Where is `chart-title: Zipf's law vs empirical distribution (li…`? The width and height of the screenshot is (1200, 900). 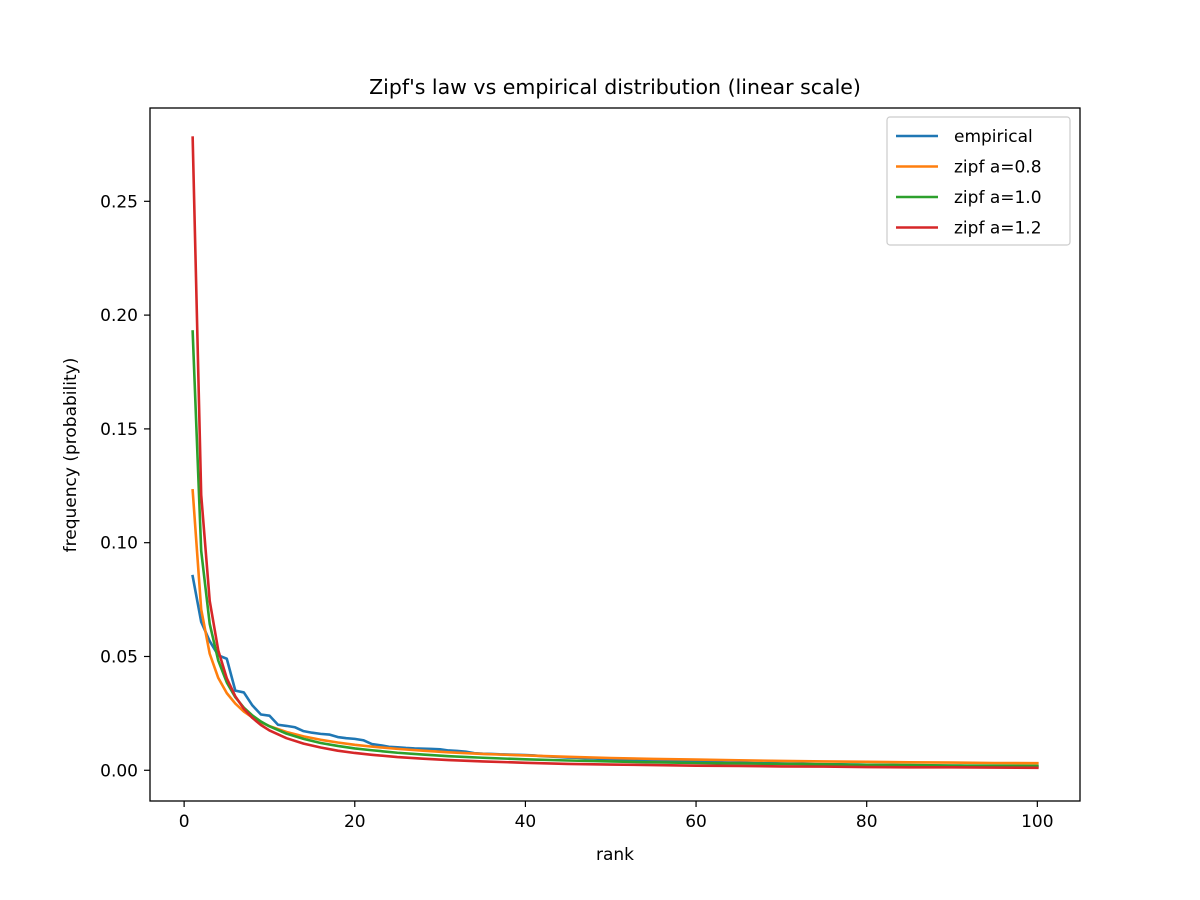 chart-title: Zipf's law vs empirical distribution (li… is located at coordinates (615, 87).